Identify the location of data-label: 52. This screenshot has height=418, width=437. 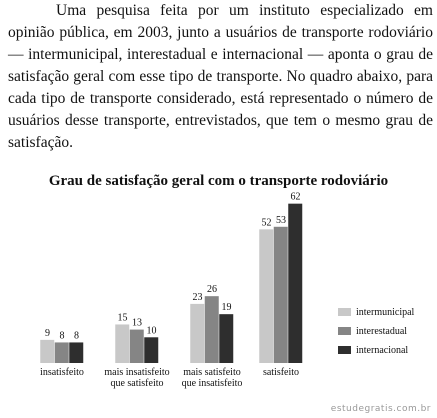
(267, 222).